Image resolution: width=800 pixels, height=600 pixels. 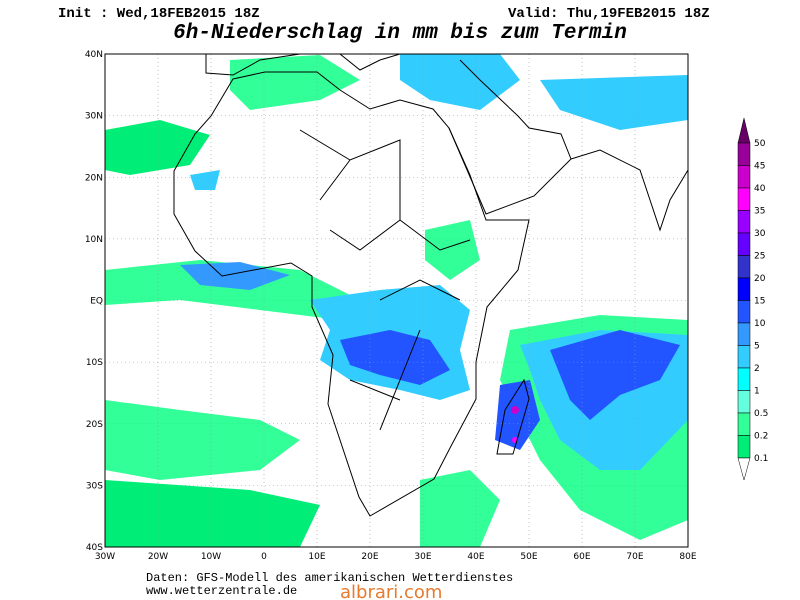 I want to click on source-url: www.wetterzentrale.de, so click(x=221, y=591).